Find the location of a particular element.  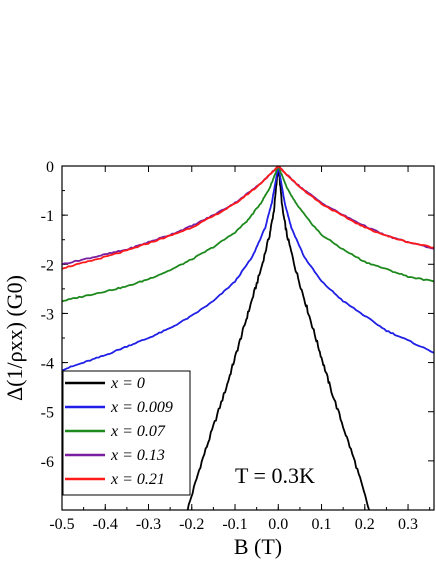

y-tick-label: -2 is located at coordinates (47, 265).